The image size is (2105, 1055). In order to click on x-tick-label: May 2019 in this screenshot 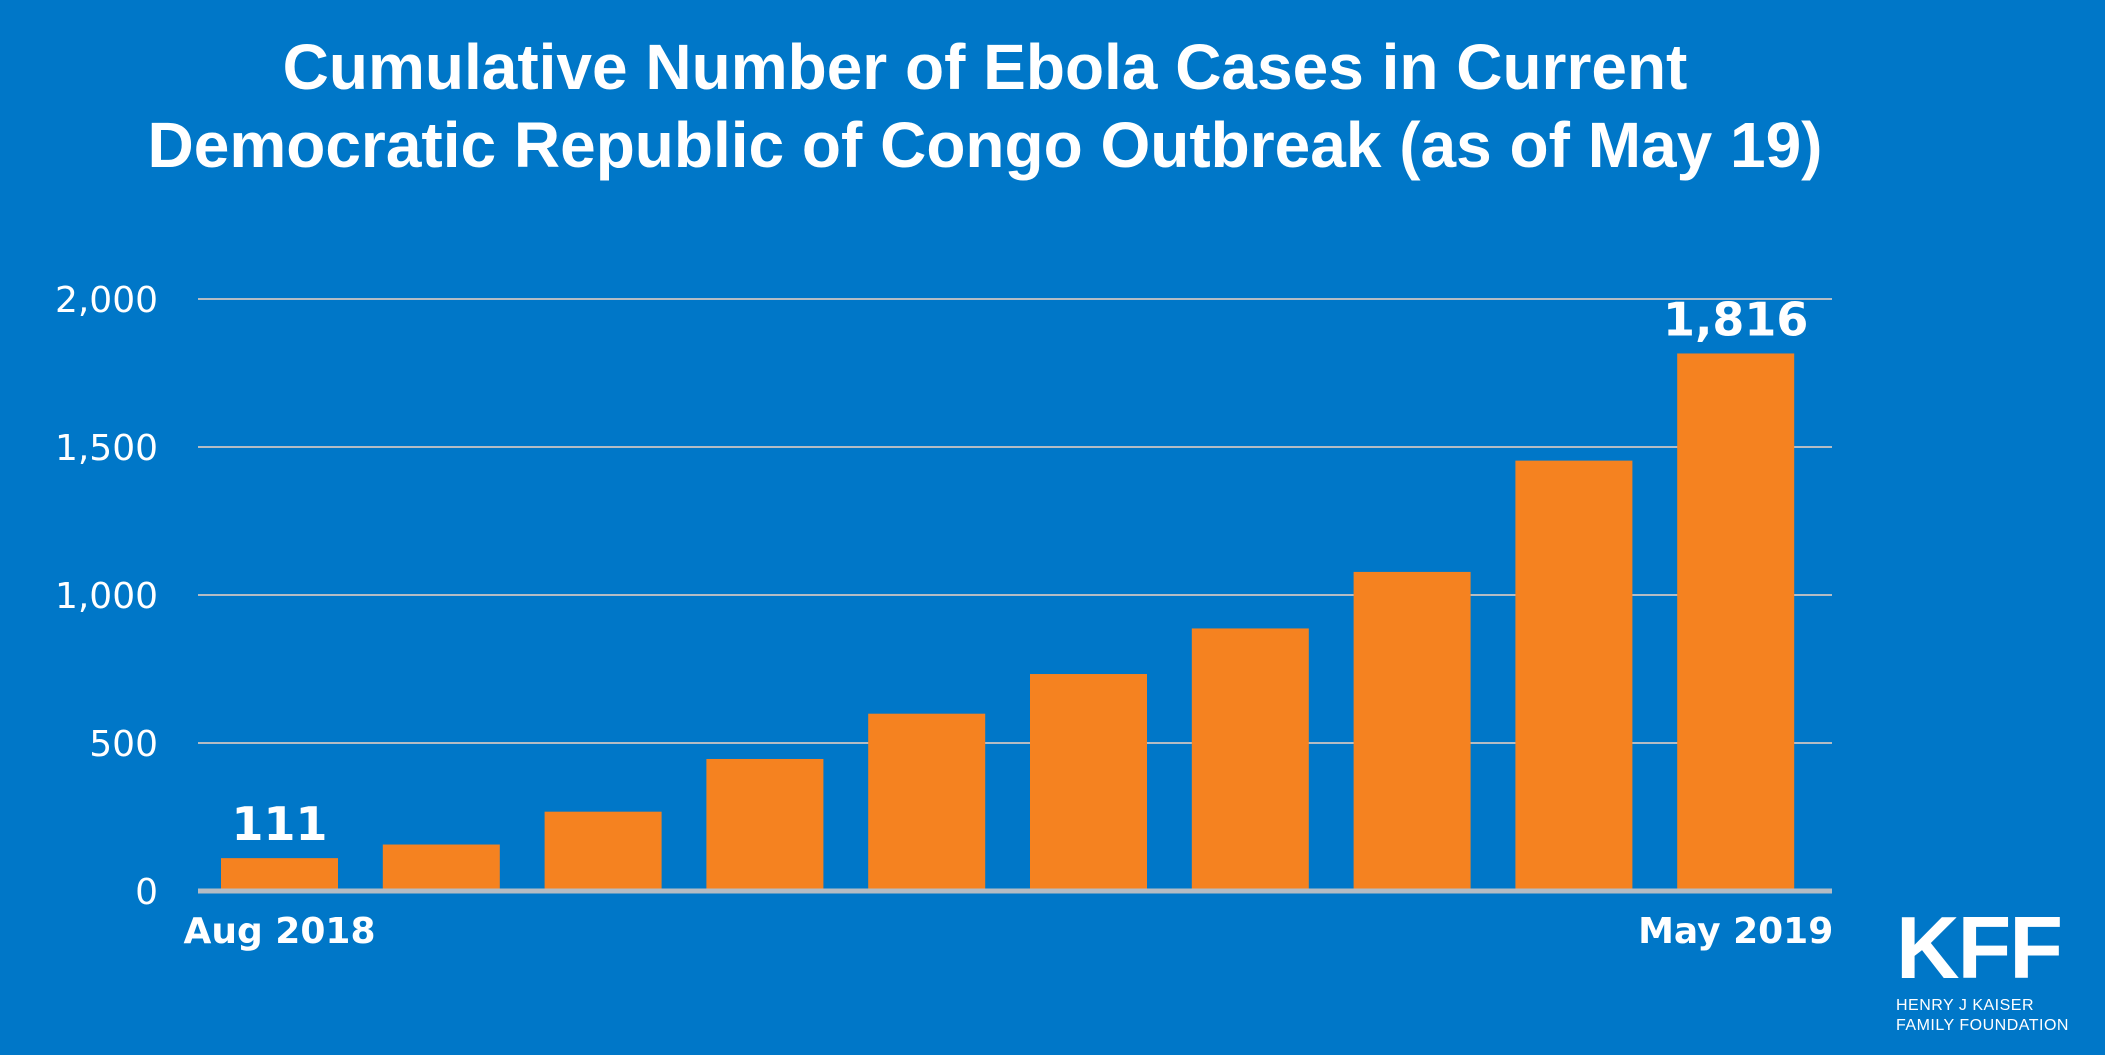, I will do `click(1735, 931)`.